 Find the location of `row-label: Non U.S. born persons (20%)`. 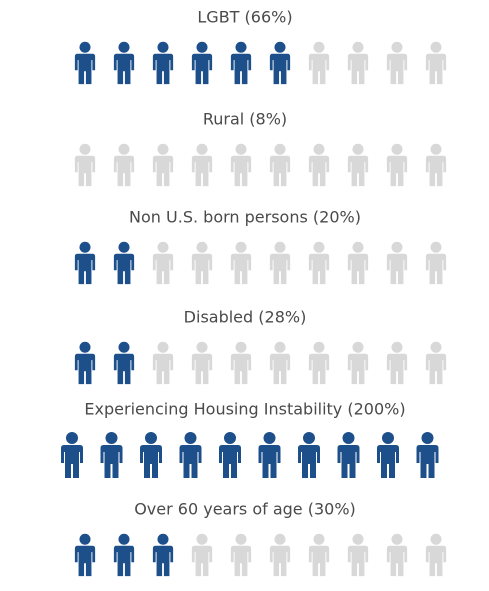

row-label: Non U.S. born persons (20%) is located at coordinates (245, 217).